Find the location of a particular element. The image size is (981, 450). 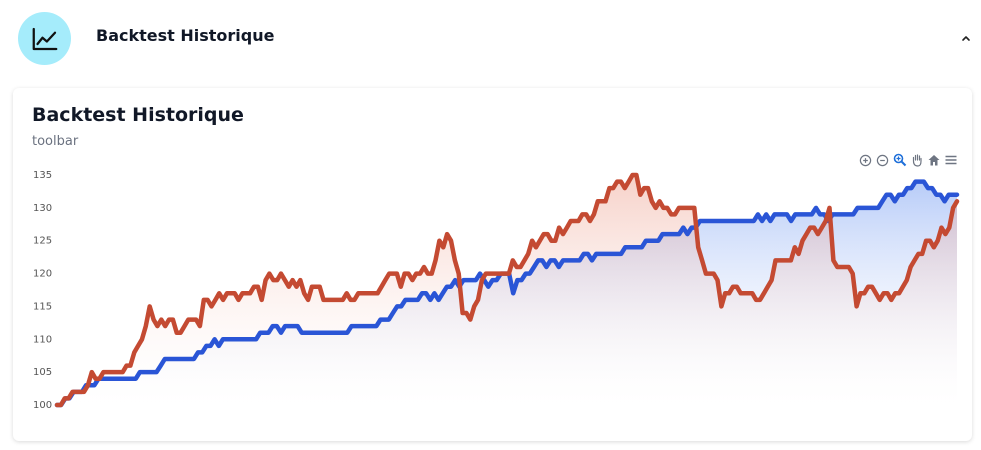

pan-hand-icon is located at coordinates (916, 160).